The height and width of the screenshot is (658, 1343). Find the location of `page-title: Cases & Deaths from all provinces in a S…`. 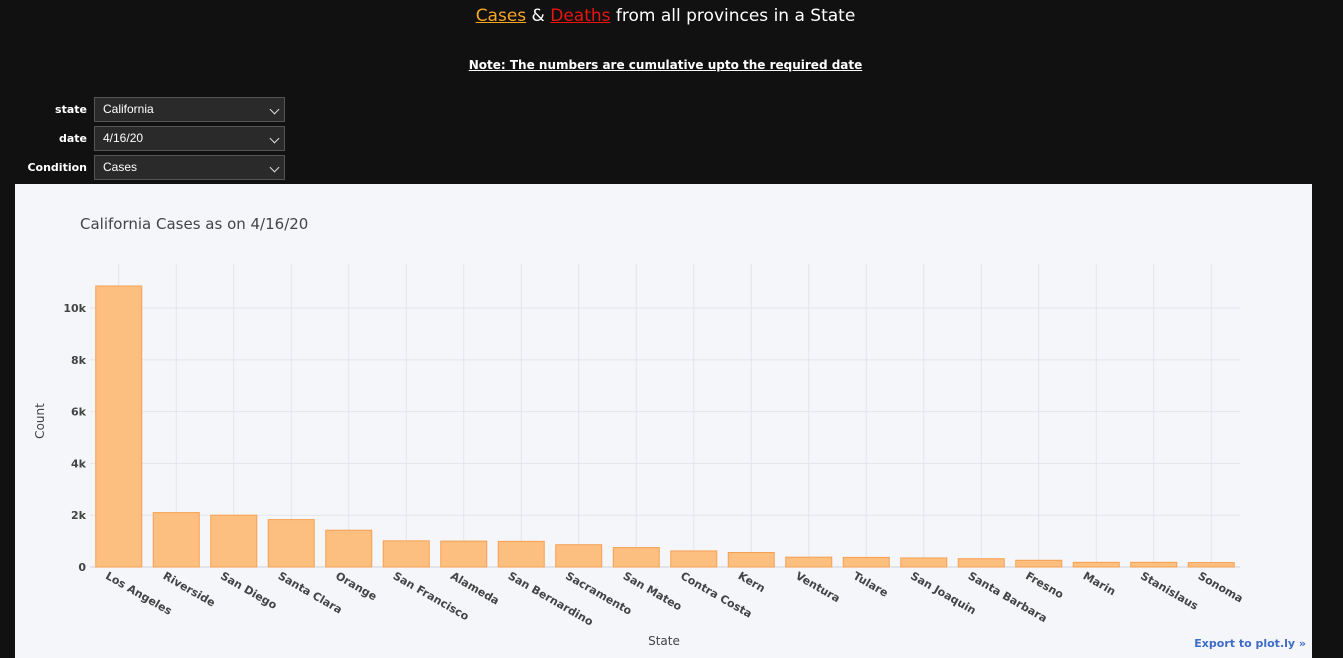

page-title: Cases & Deaths from all provinces in a S… is located at coordinates (665, 16).